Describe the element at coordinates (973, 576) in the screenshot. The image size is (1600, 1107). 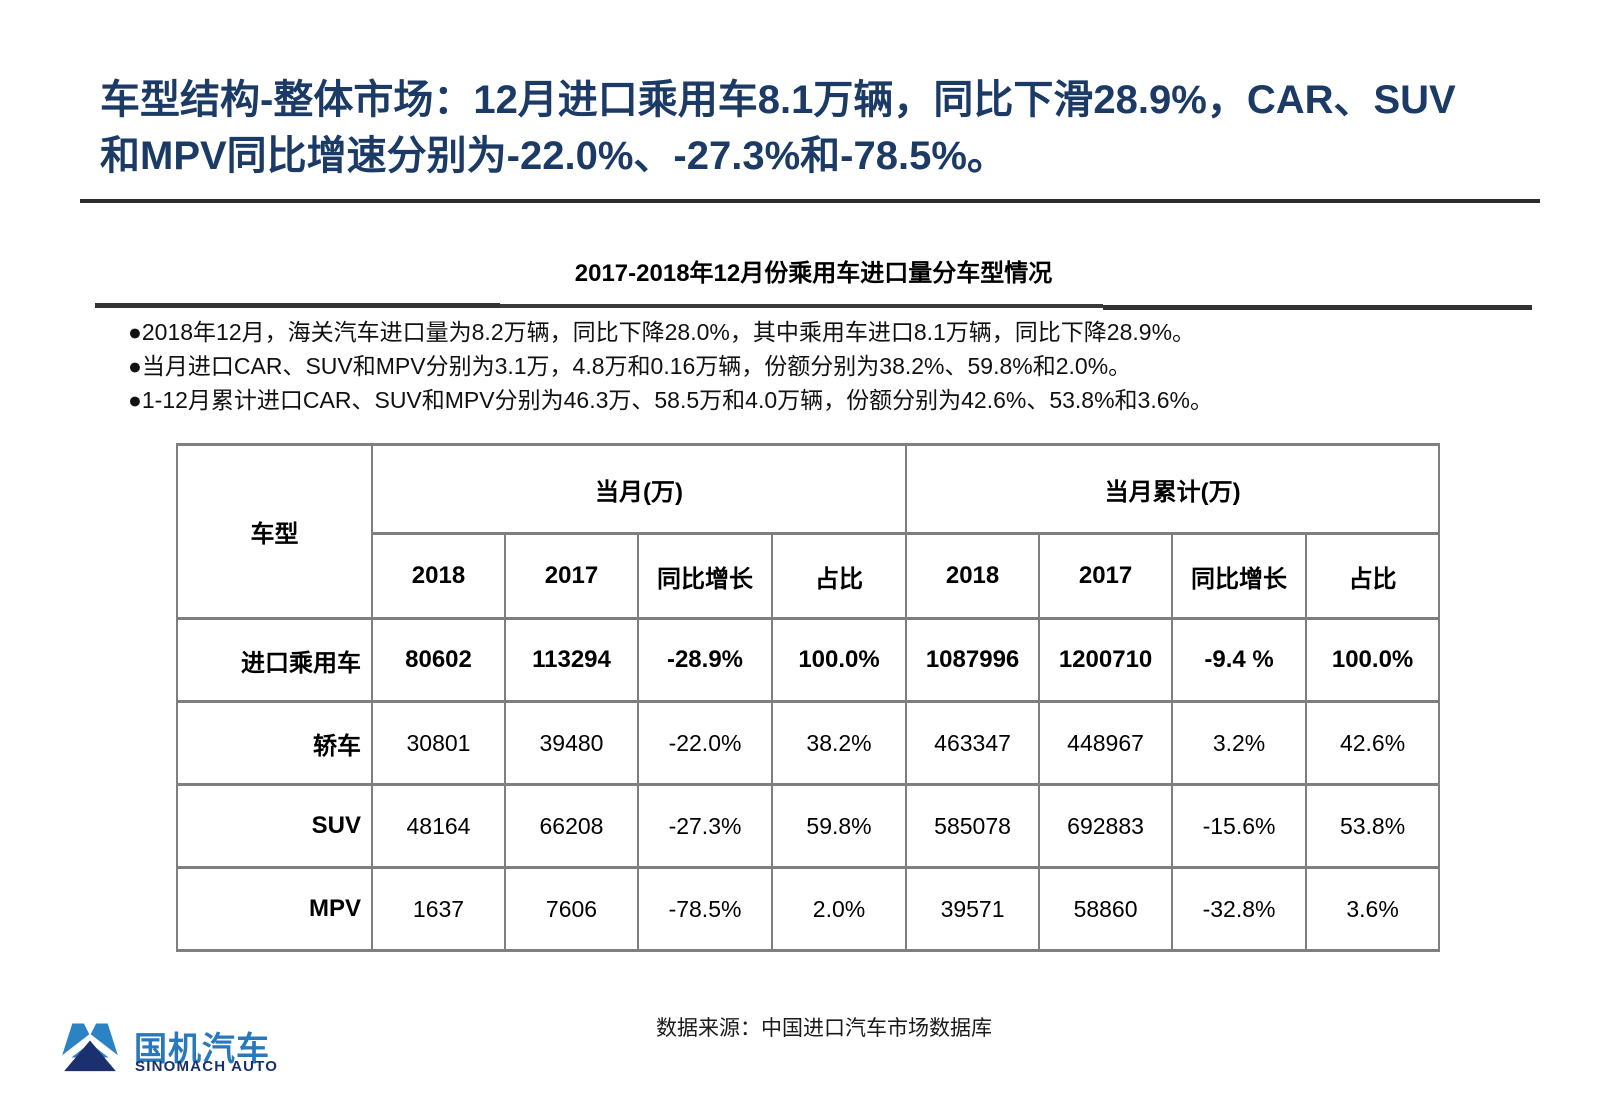
I see `column-header-2018-cumulative: 2018` at that location.